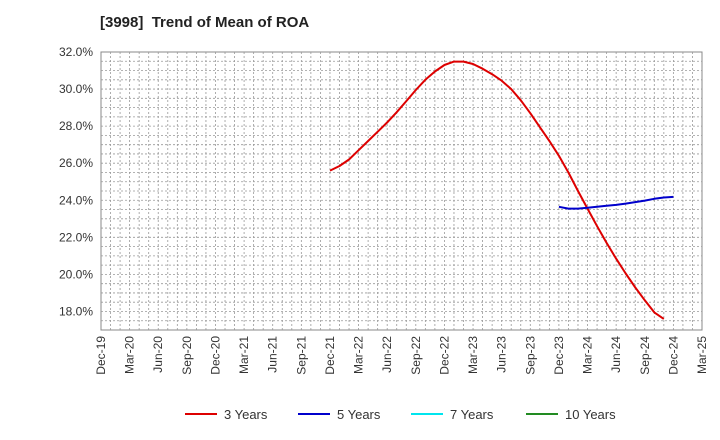  What do you see at coordinates (76, 237) in the screenshot?
I see `y-tick-label: 22.0%` at bounding box center [76, 237].